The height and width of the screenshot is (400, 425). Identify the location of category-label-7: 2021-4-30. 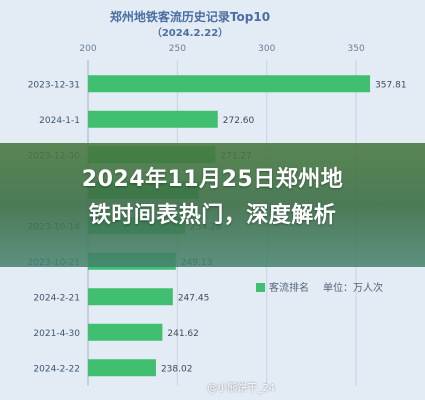
(56, 334).